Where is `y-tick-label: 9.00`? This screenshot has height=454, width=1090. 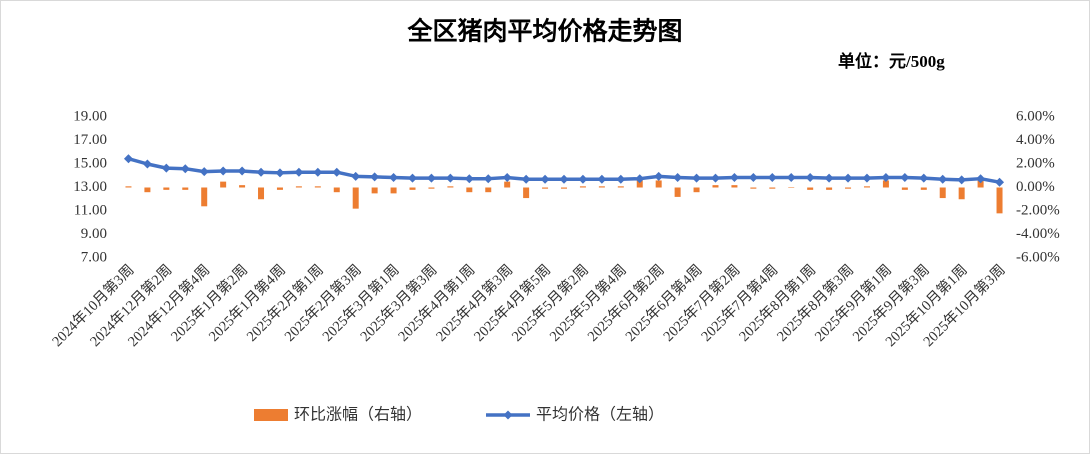
y-tick-label: 9.00 is located at coordinates (94, 234).